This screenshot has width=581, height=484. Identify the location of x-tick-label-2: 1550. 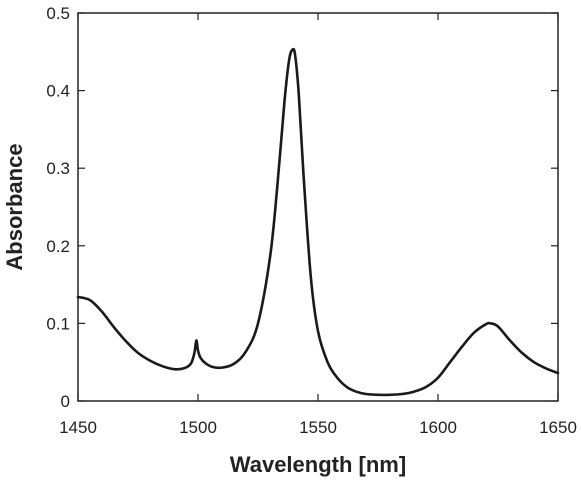
(318, 427).